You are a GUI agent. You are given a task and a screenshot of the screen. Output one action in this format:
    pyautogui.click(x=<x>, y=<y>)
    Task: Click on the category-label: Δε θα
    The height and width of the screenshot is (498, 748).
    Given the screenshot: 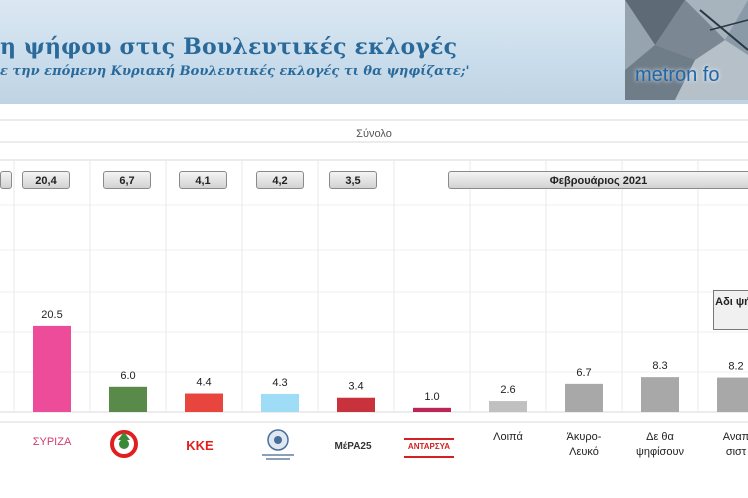 What is the action you would take?
    pyautogui.click(x=660, y=437)
    